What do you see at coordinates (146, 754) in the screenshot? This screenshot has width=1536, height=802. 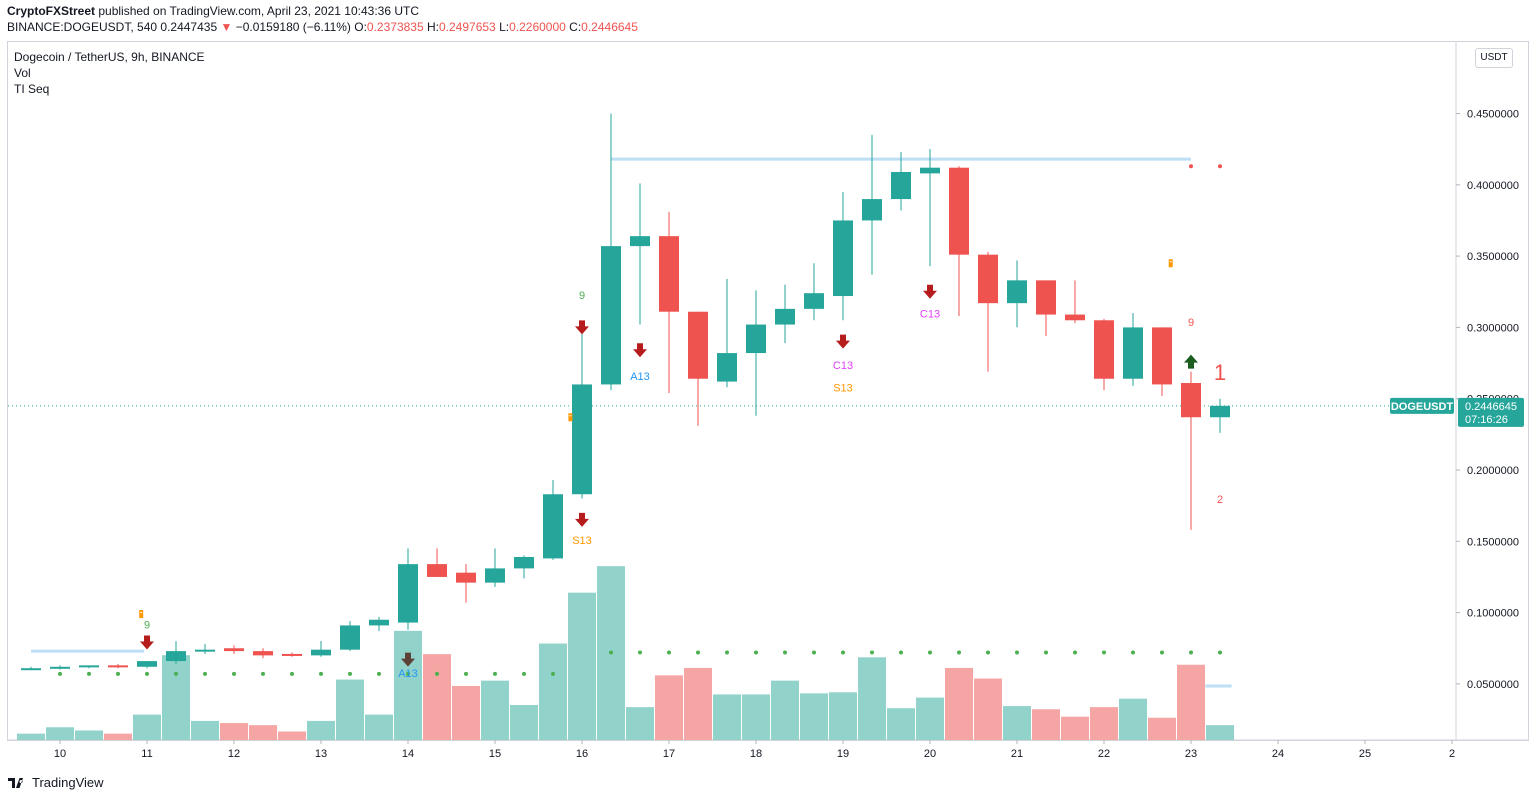 I see `x-tick-label: 11` at bounding box center [146, 754].